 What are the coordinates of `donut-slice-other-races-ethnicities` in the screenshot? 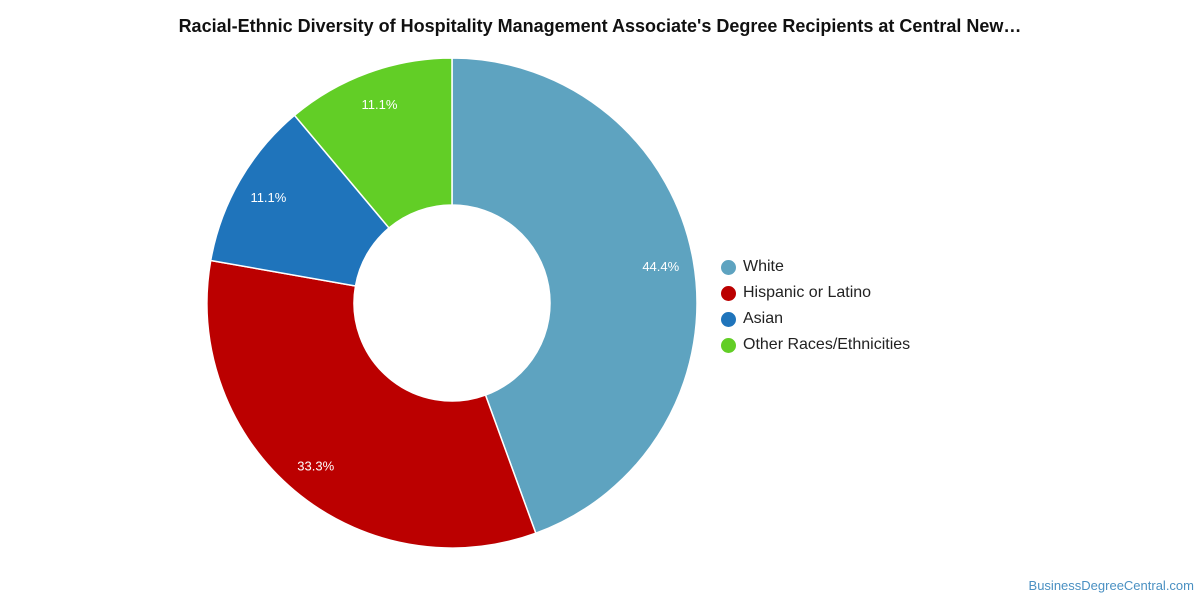 It's located at (373, 143).